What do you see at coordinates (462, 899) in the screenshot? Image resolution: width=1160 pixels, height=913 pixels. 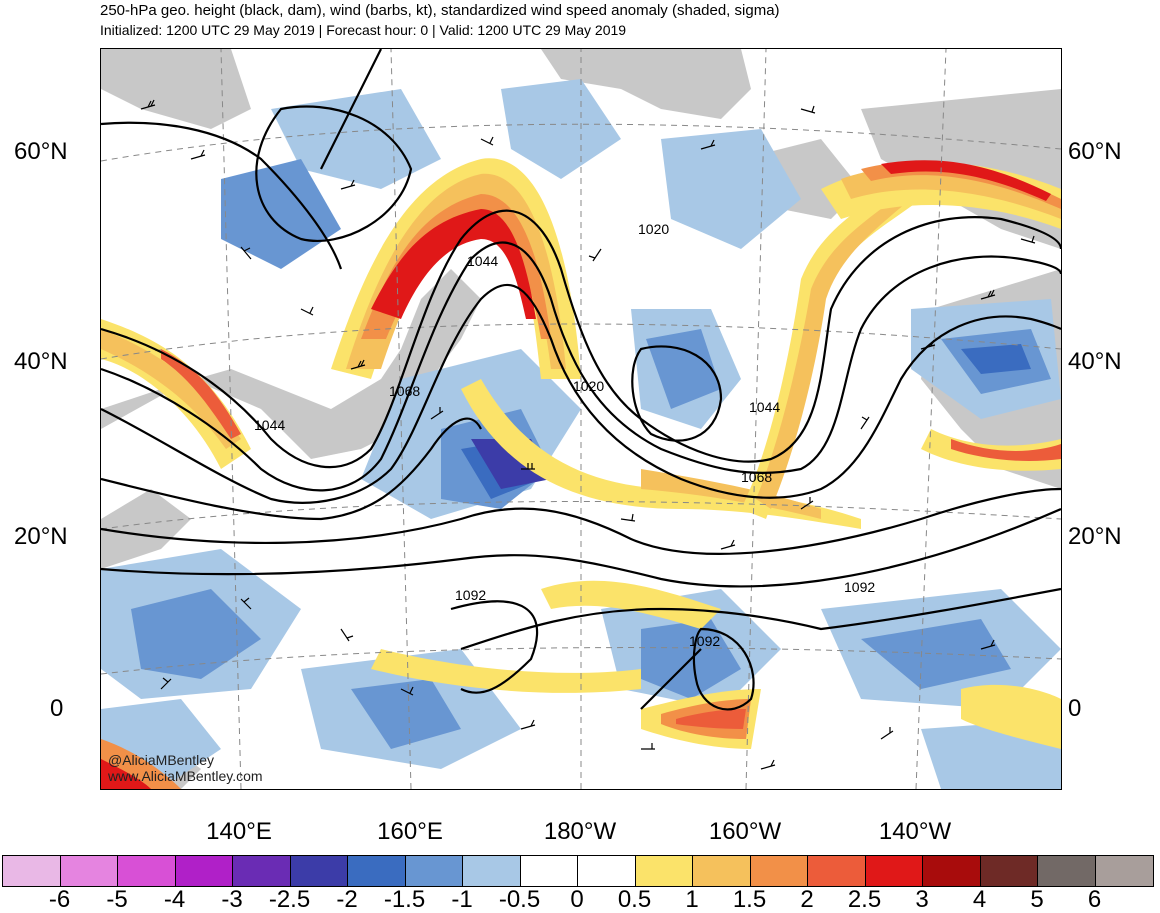 I see `colorbar-tick-label: -1` at bounding box center [462, 899].